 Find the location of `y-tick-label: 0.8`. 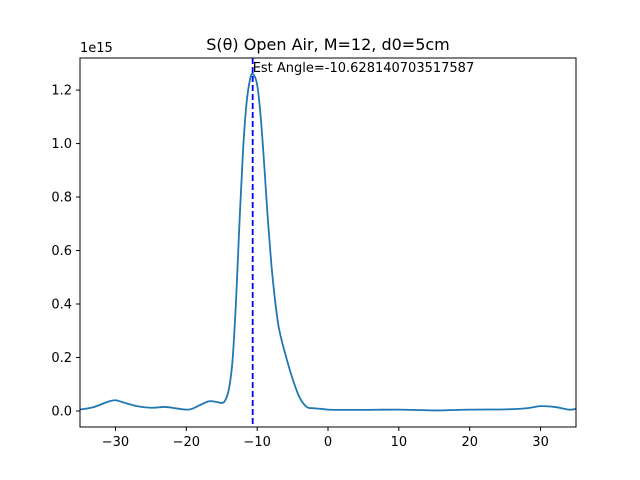

y-tick-label: 0.8 is located at coordinates (61, 198).